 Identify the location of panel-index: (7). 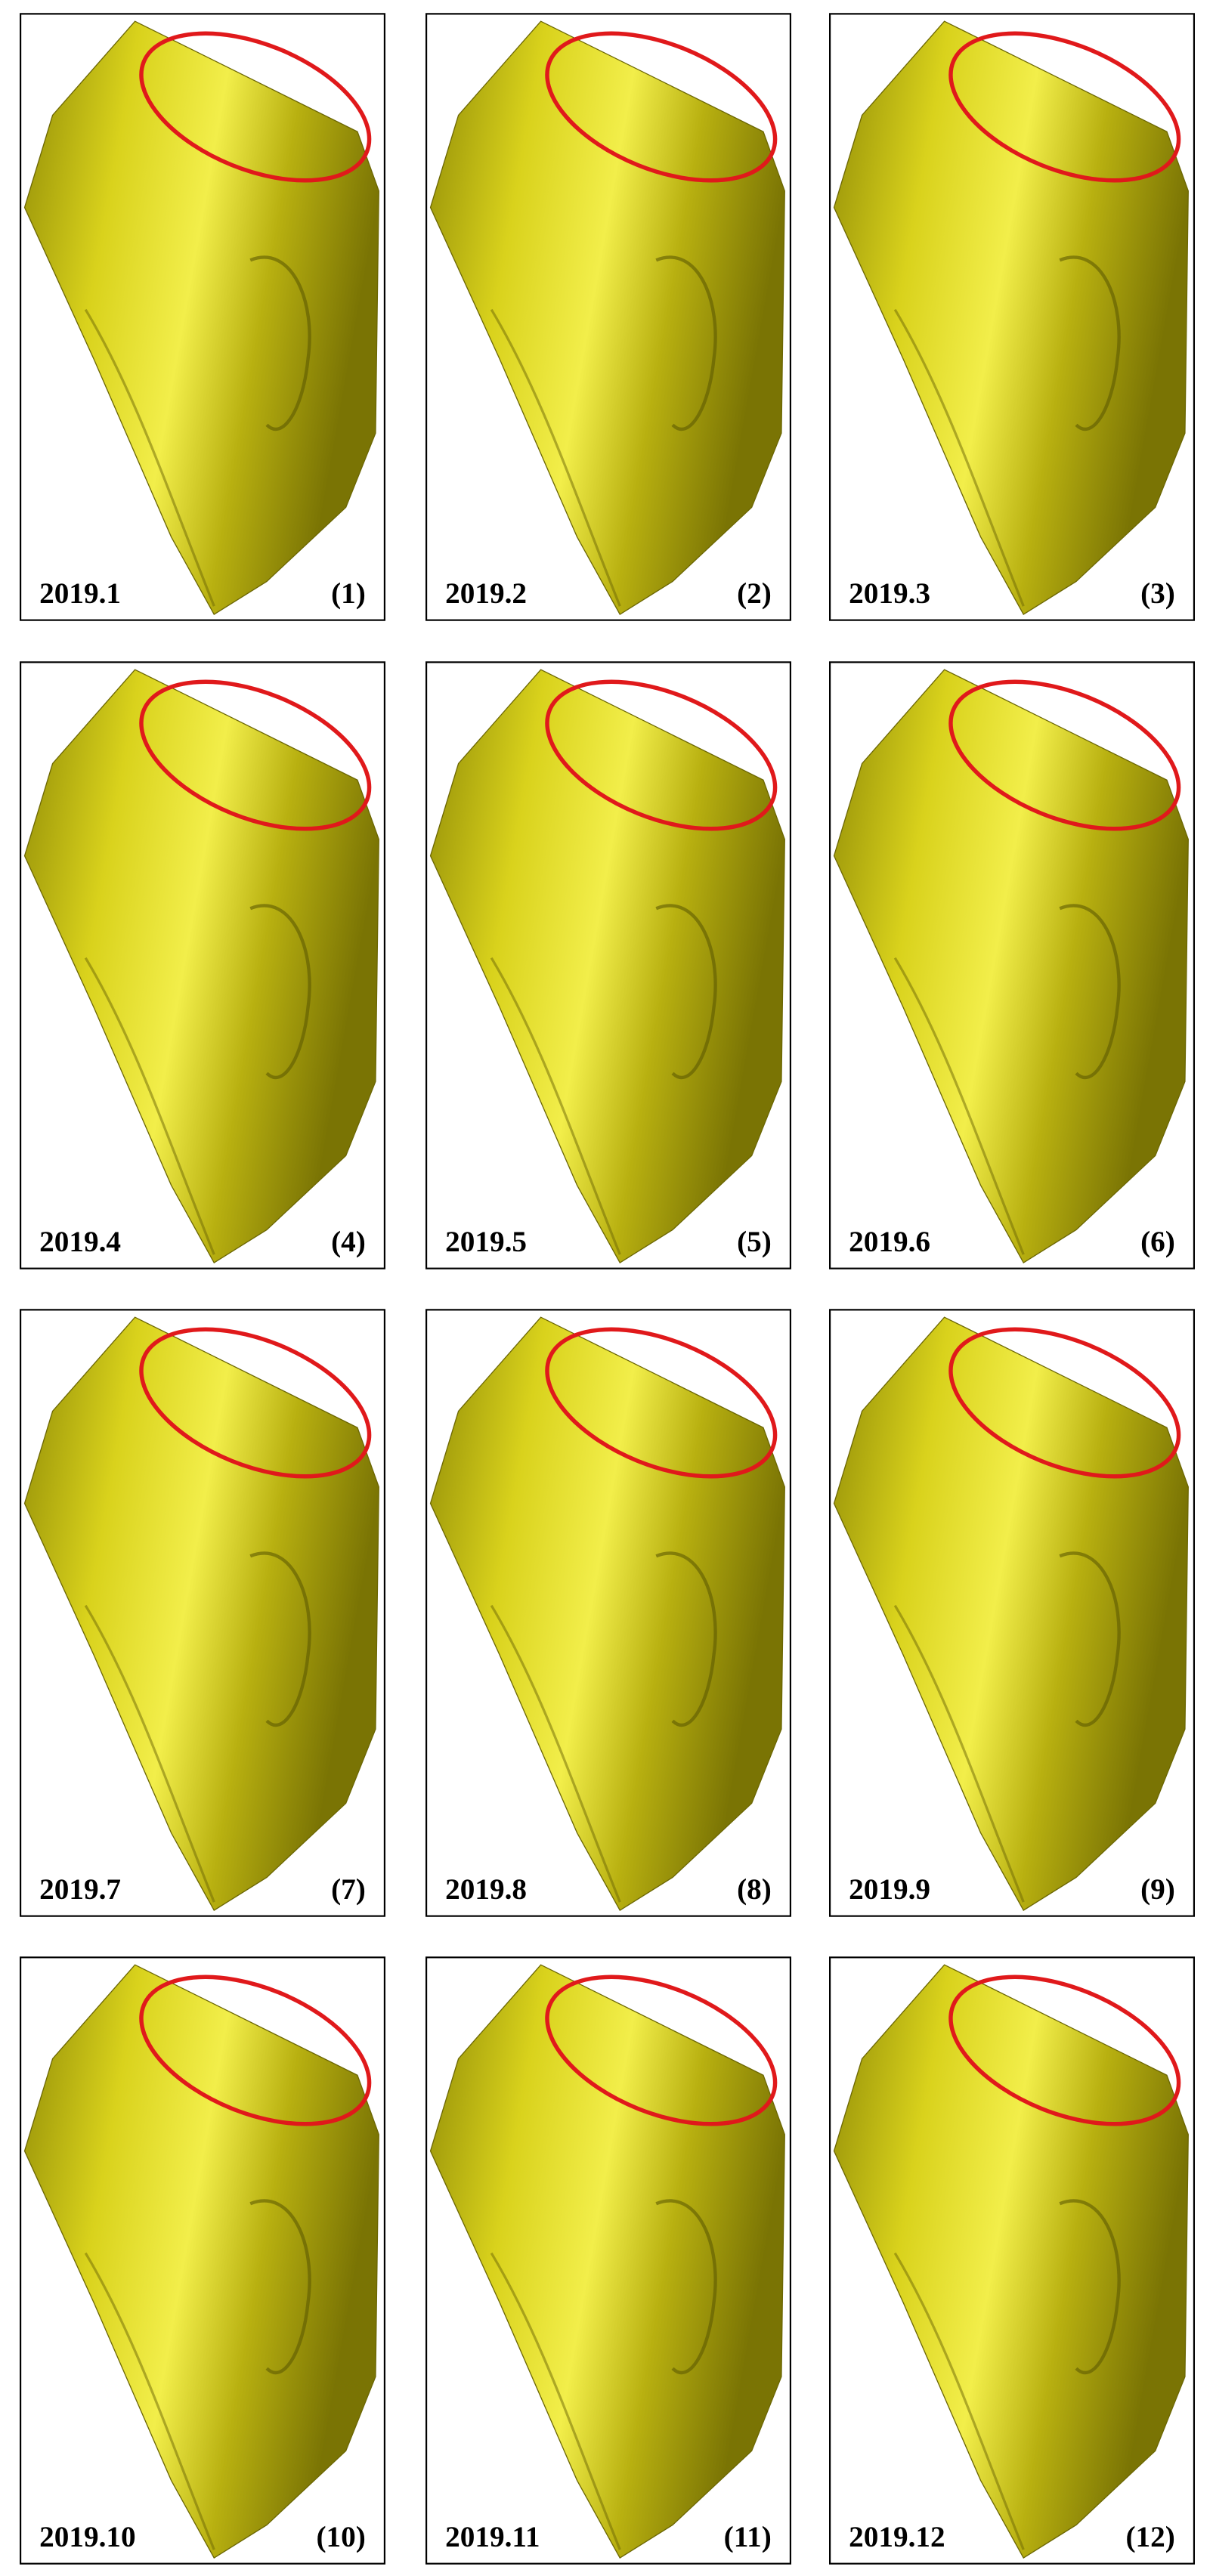
(348, 1889).